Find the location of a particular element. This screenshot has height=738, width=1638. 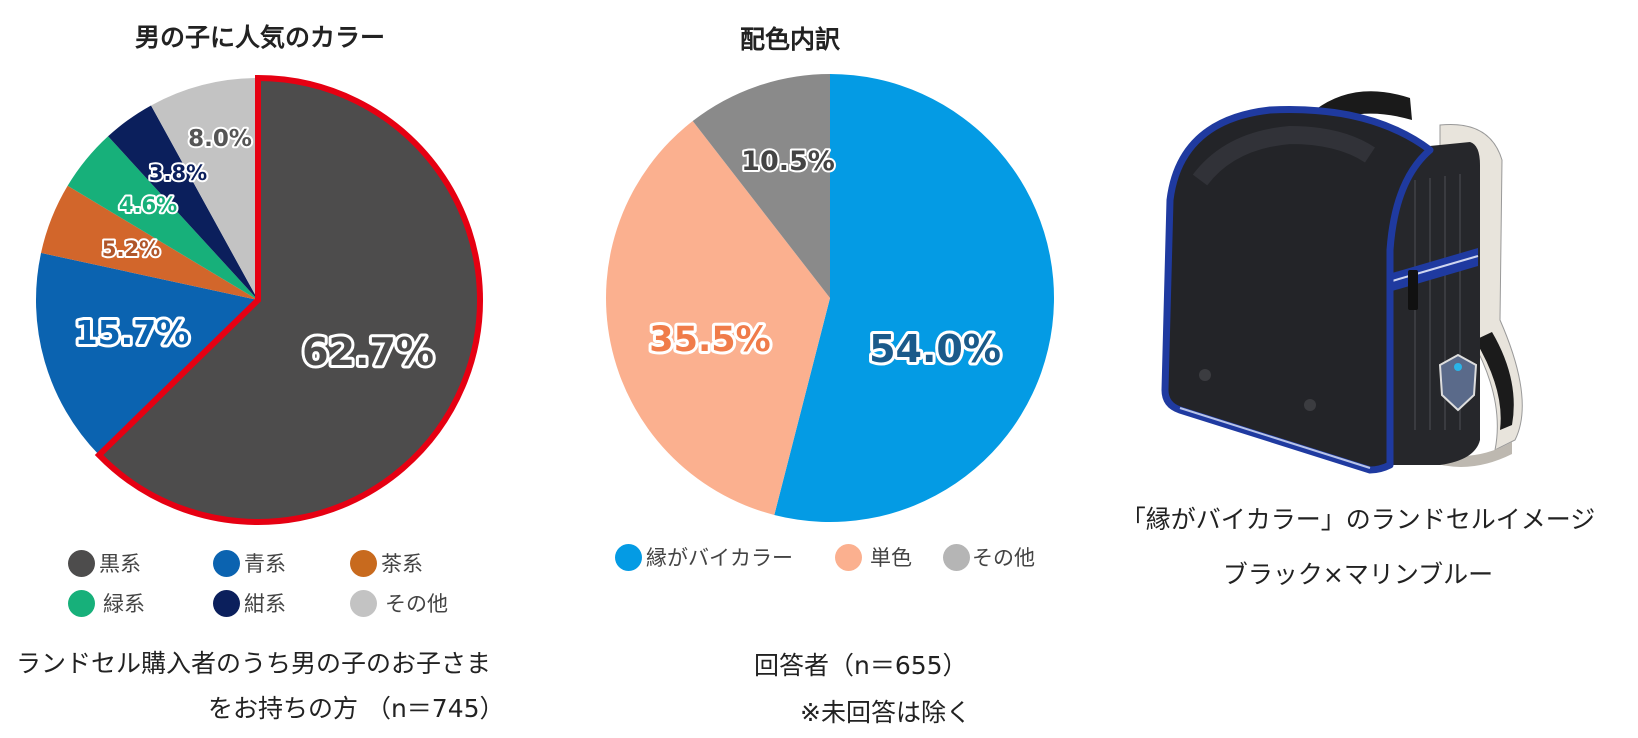

middle-chart-title: 配色内訳 is located at coordinates (789, 39).